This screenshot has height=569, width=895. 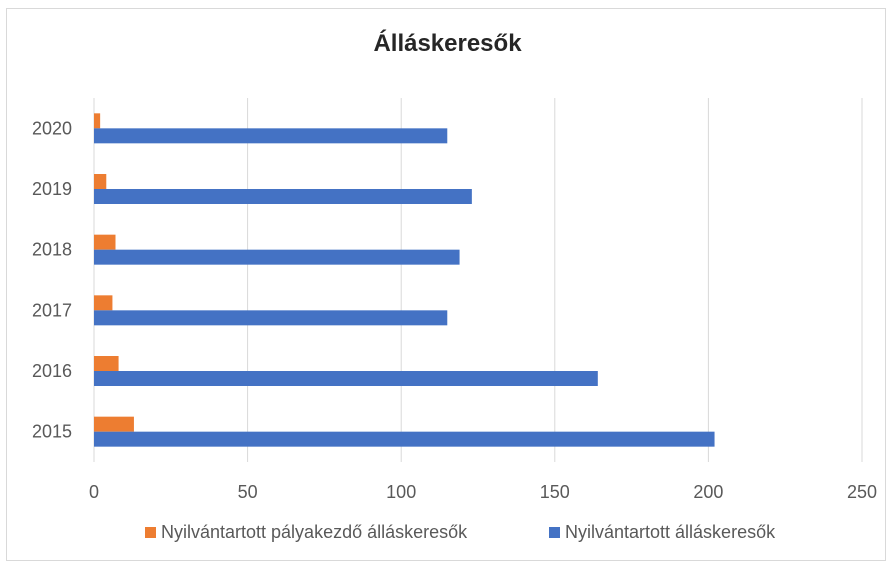 What do you see at coordinates (103, 303) in the screenshot?
I see `bar-palyakezdo-2017` at bounding box center [103, 303].